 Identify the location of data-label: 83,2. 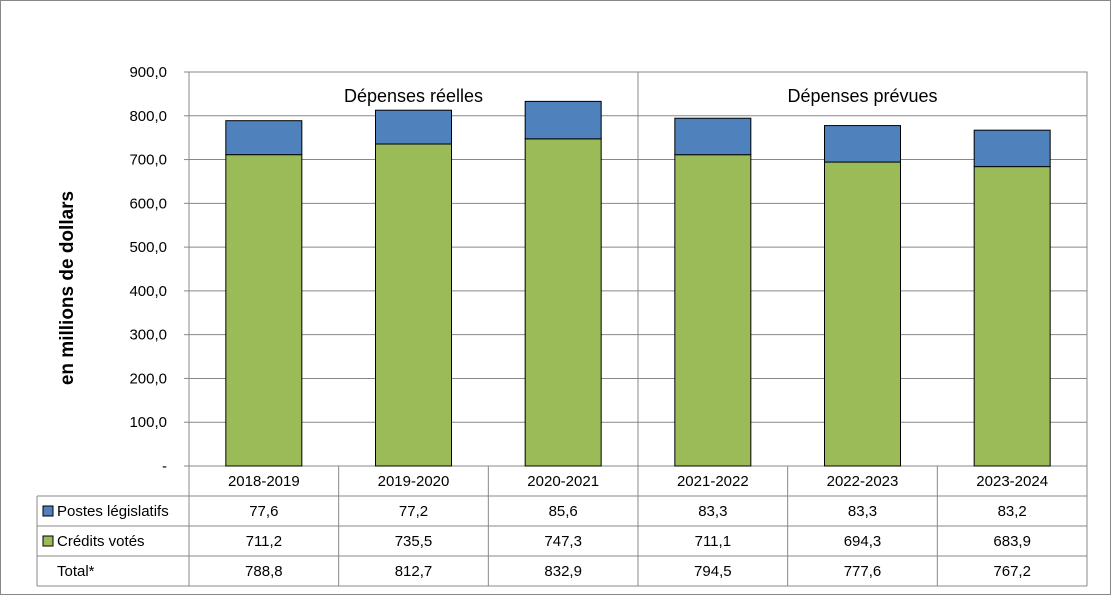
(1012, 511).